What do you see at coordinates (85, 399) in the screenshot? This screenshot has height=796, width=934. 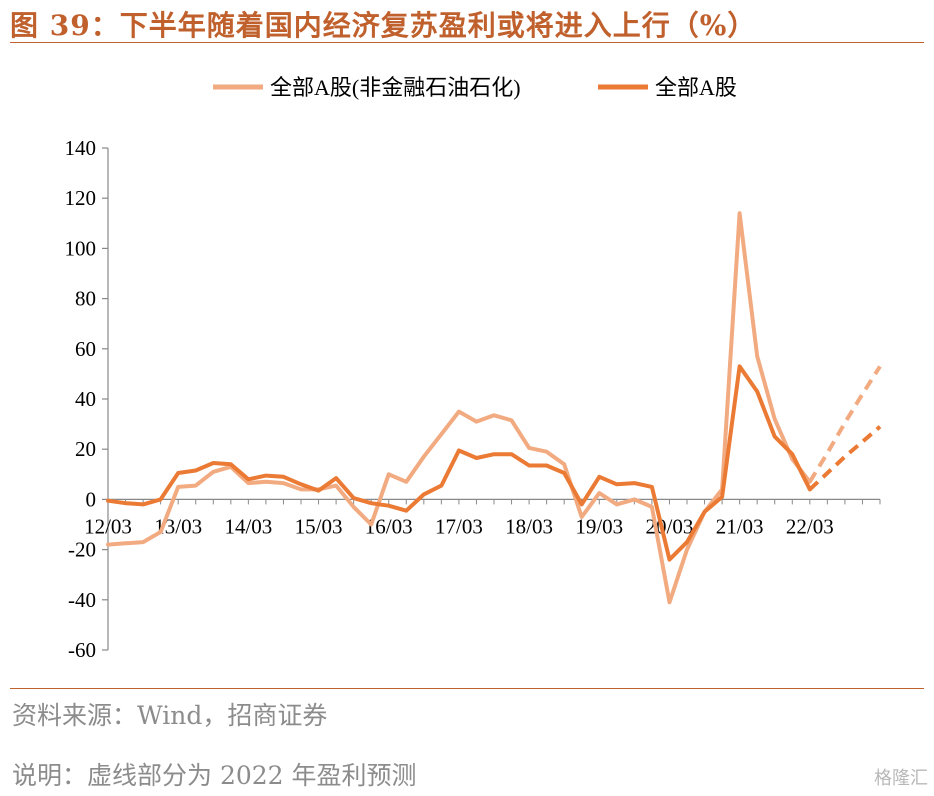 I see `y-tick-label: 40` at bounding box center [85, 399].